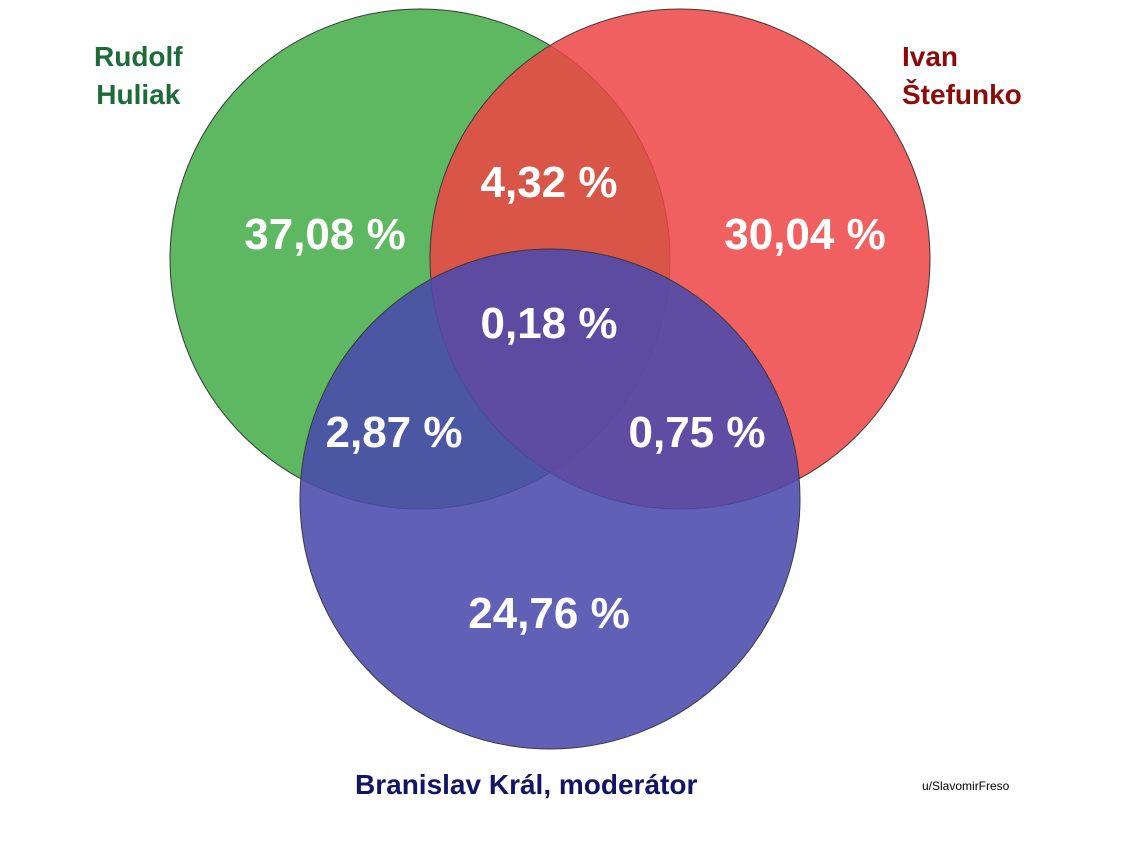 The height and width of the screenshot is (860, 1140). What do you see at coordinates (962, 94) in the screenshot?
I see `set-label-line: Štefunko` at bounding box center [962, 94].